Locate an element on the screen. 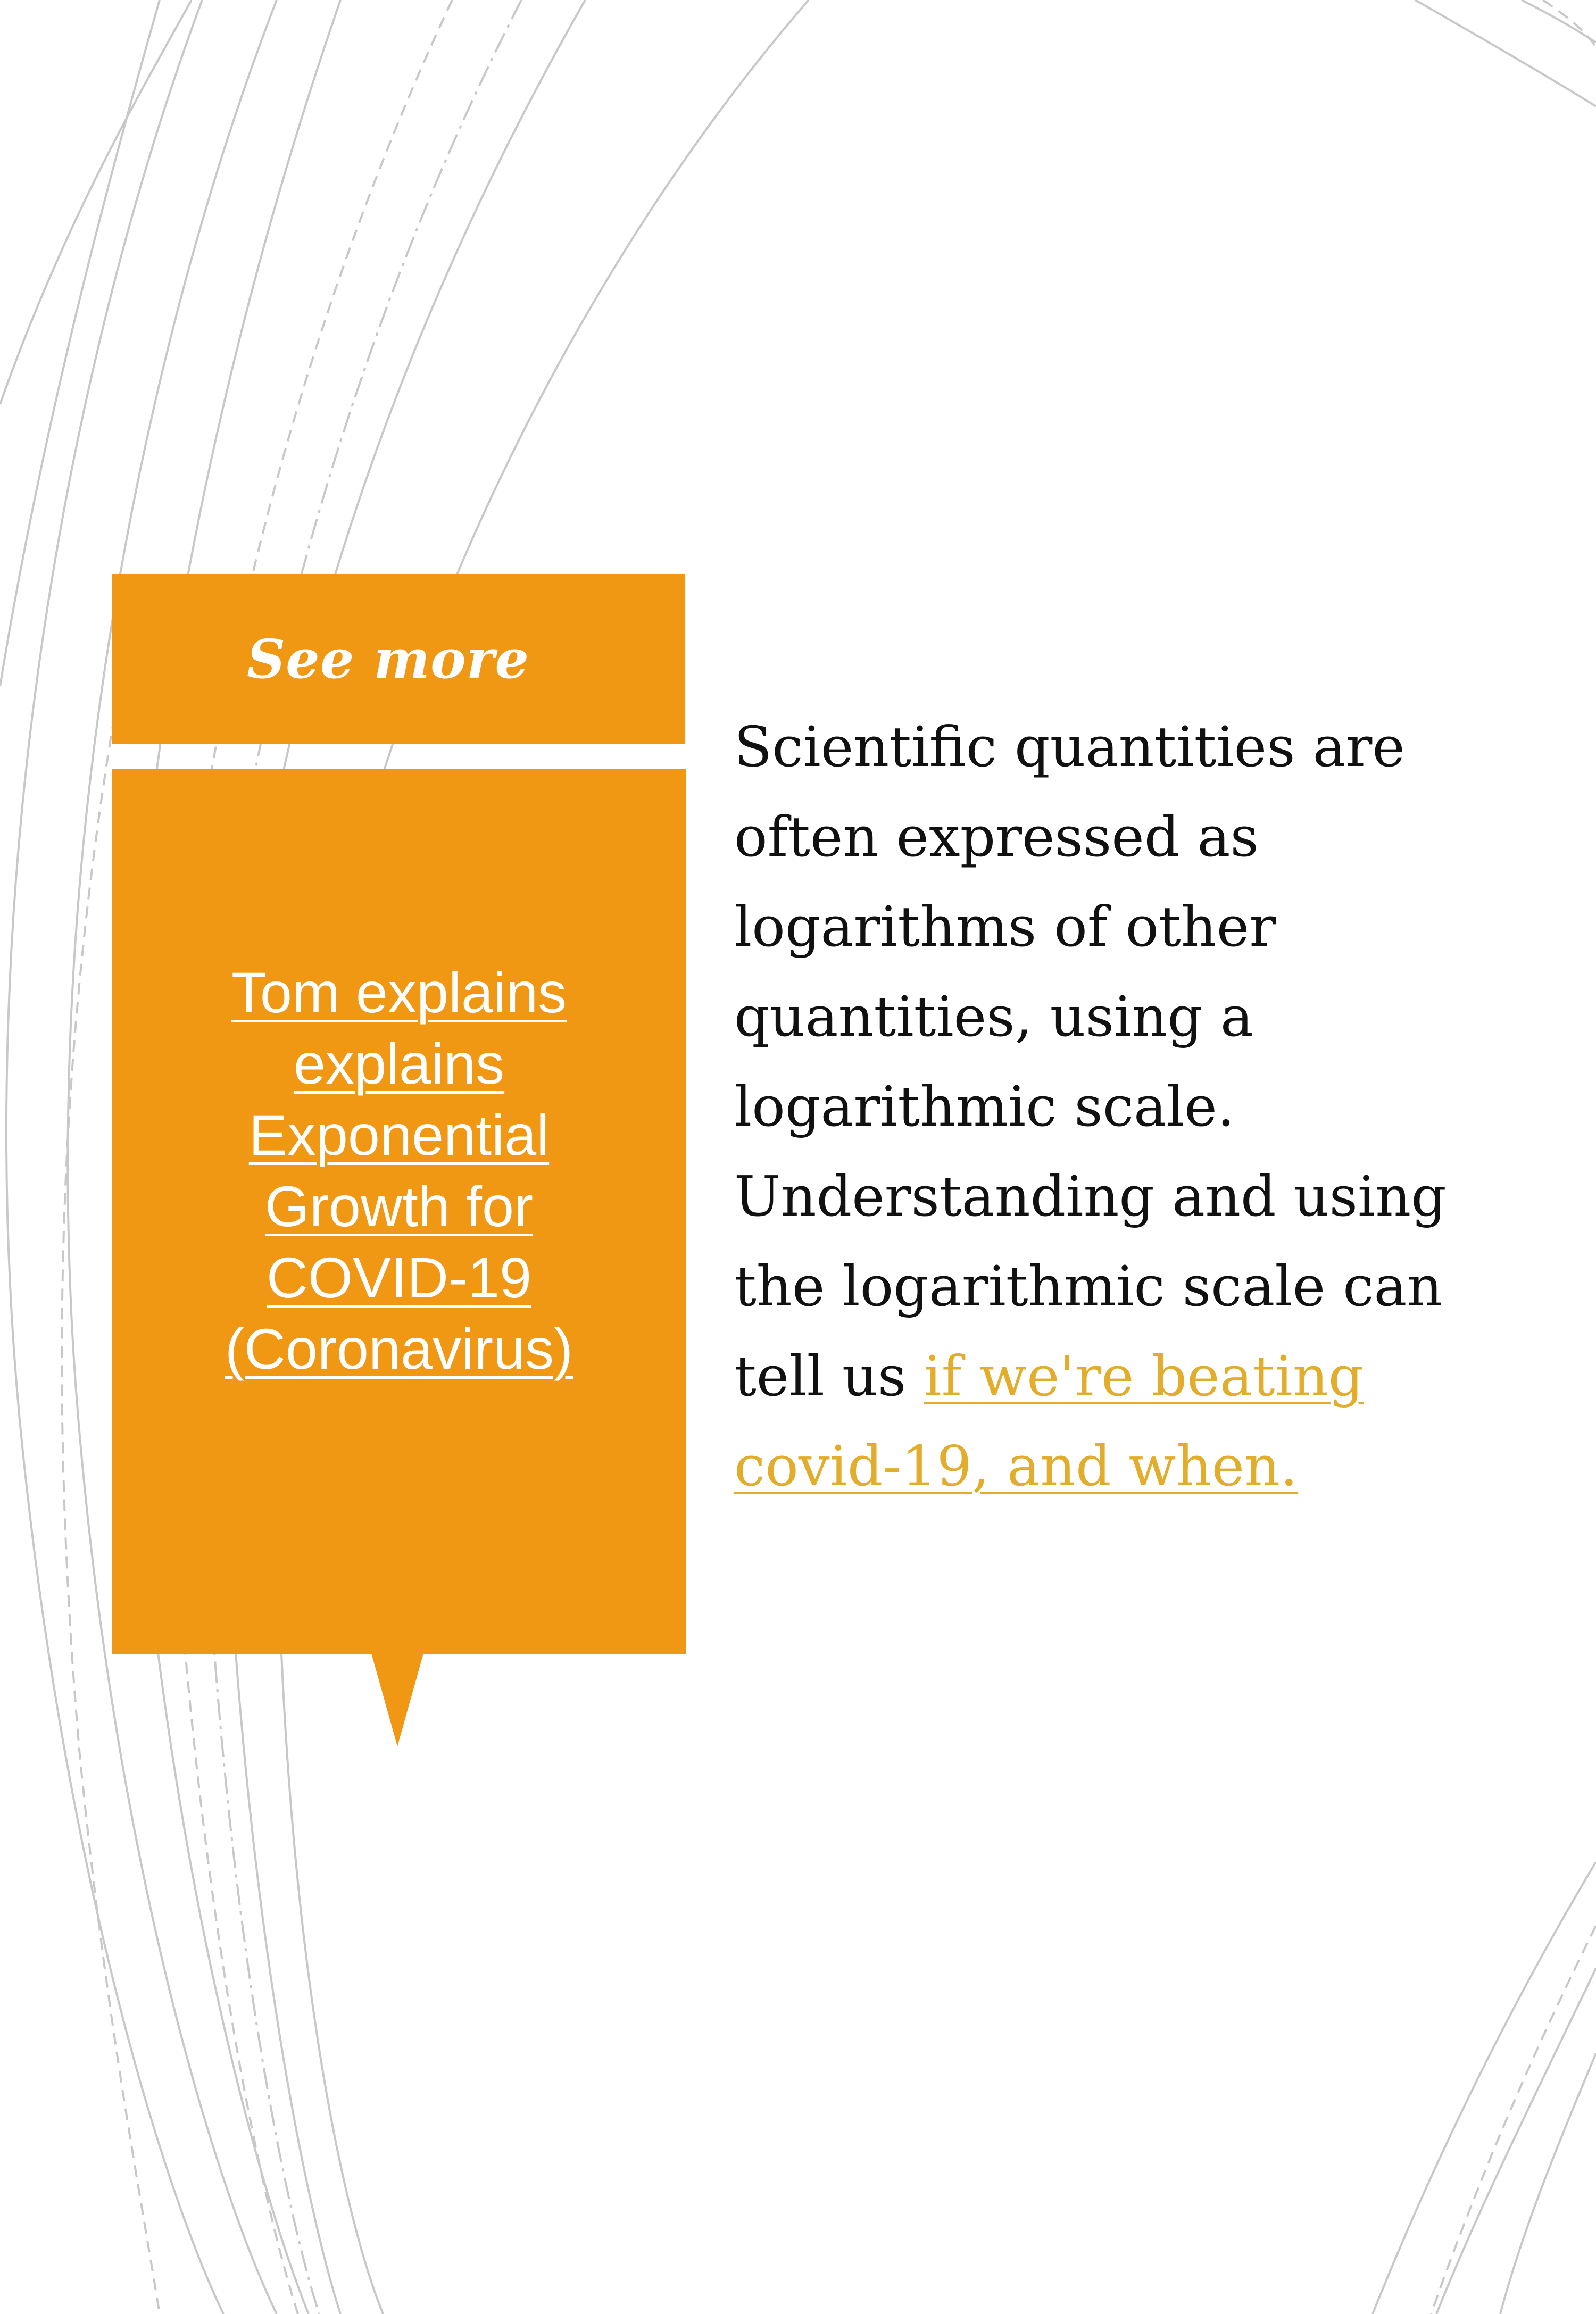  body-line: the logarithmic scale can is located at coordinates (1088, 1286).